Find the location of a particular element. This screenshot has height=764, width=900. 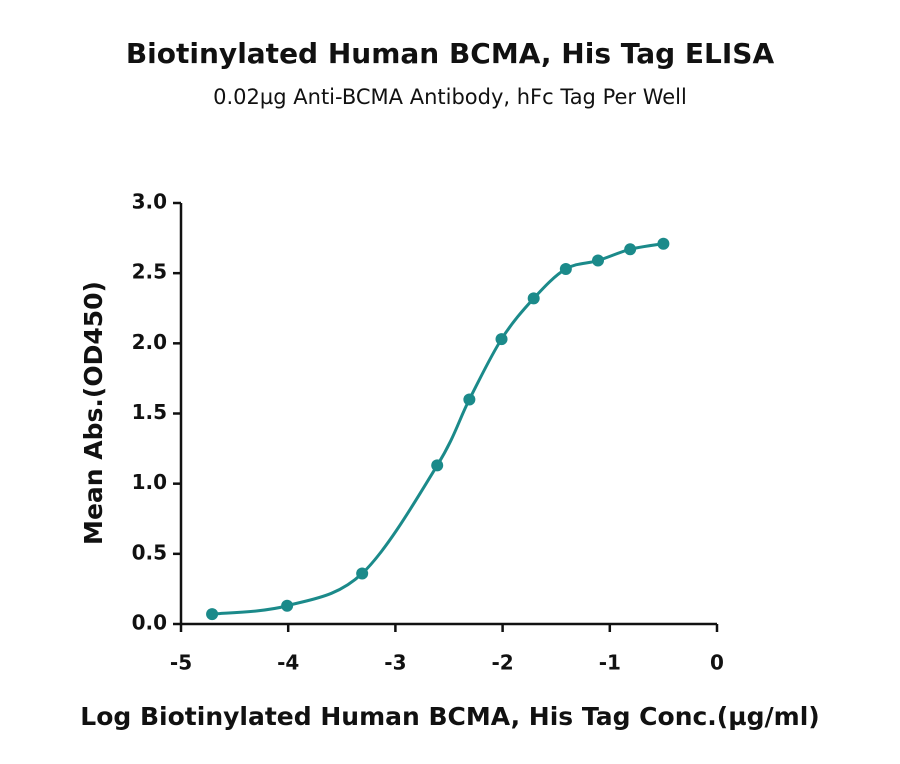

chart-title: Biotinylated Human BCMA, His Tag ELISA is located at coordinates (450, 53).